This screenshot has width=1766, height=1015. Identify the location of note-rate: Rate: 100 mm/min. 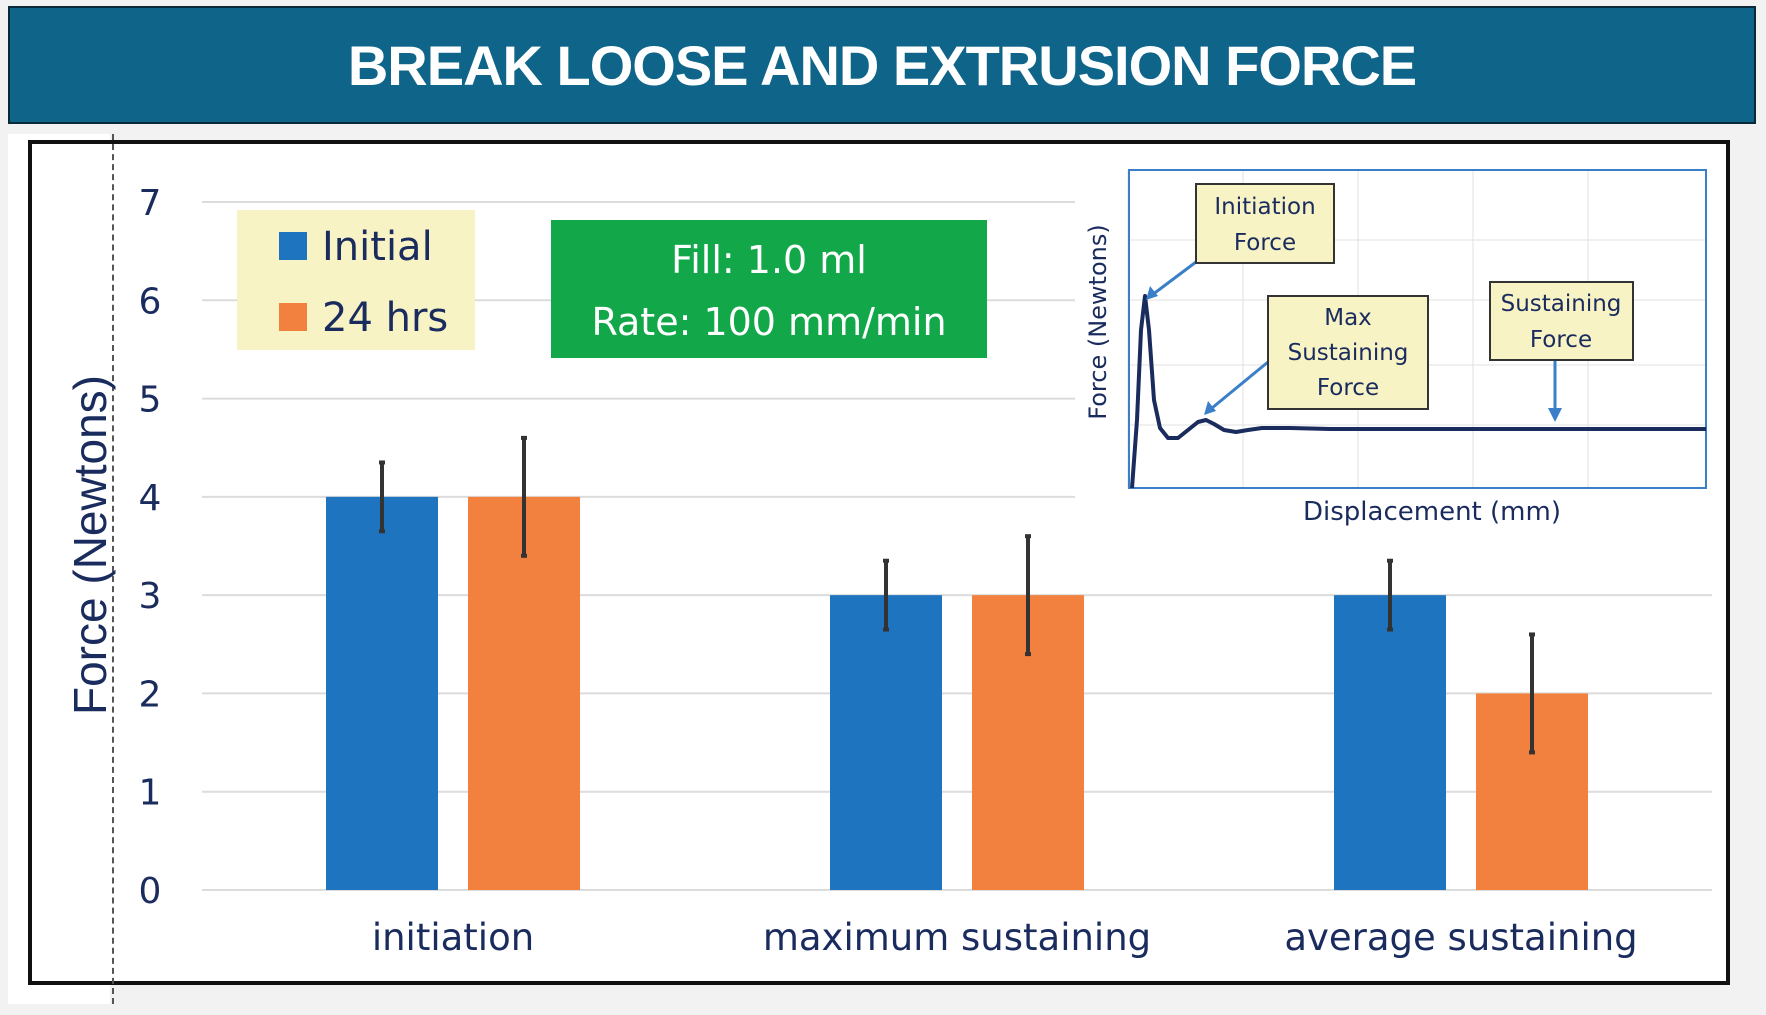
(768, 322).